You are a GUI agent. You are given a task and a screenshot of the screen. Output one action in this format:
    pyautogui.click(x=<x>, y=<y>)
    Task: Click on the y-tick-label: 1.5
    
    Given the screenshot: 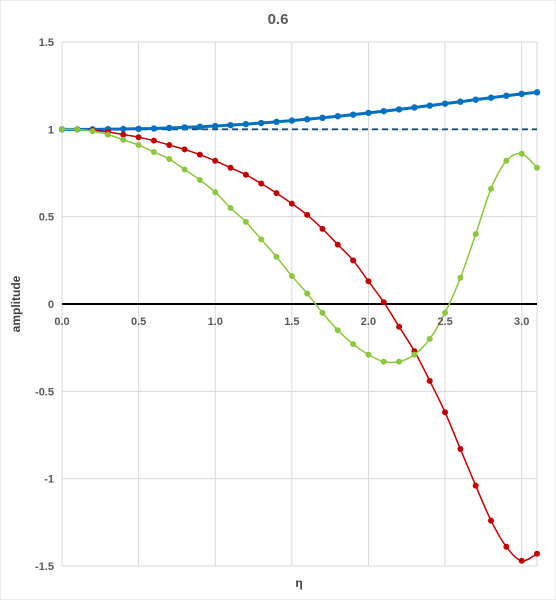 What is the action you would take?
    pyautogui.click(x=46, y=43)
    